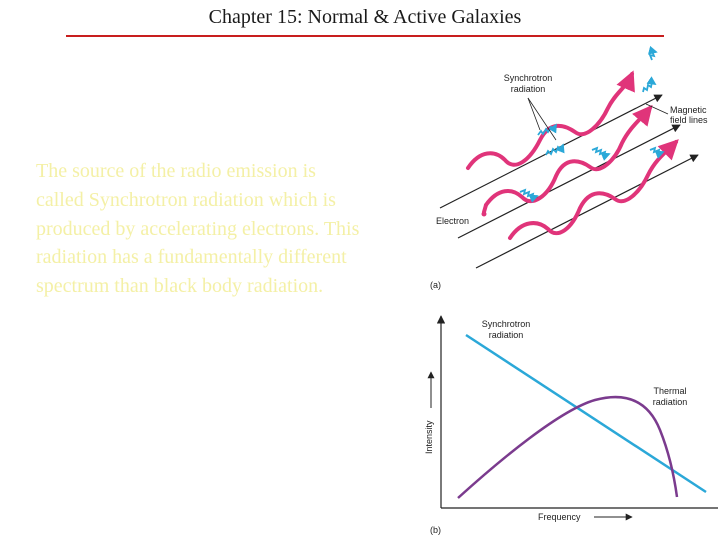  What do you see at coordinates (435, 285) in the screenshot?
I see `panel-label-a: (a)` at bounding box center [435, 285].